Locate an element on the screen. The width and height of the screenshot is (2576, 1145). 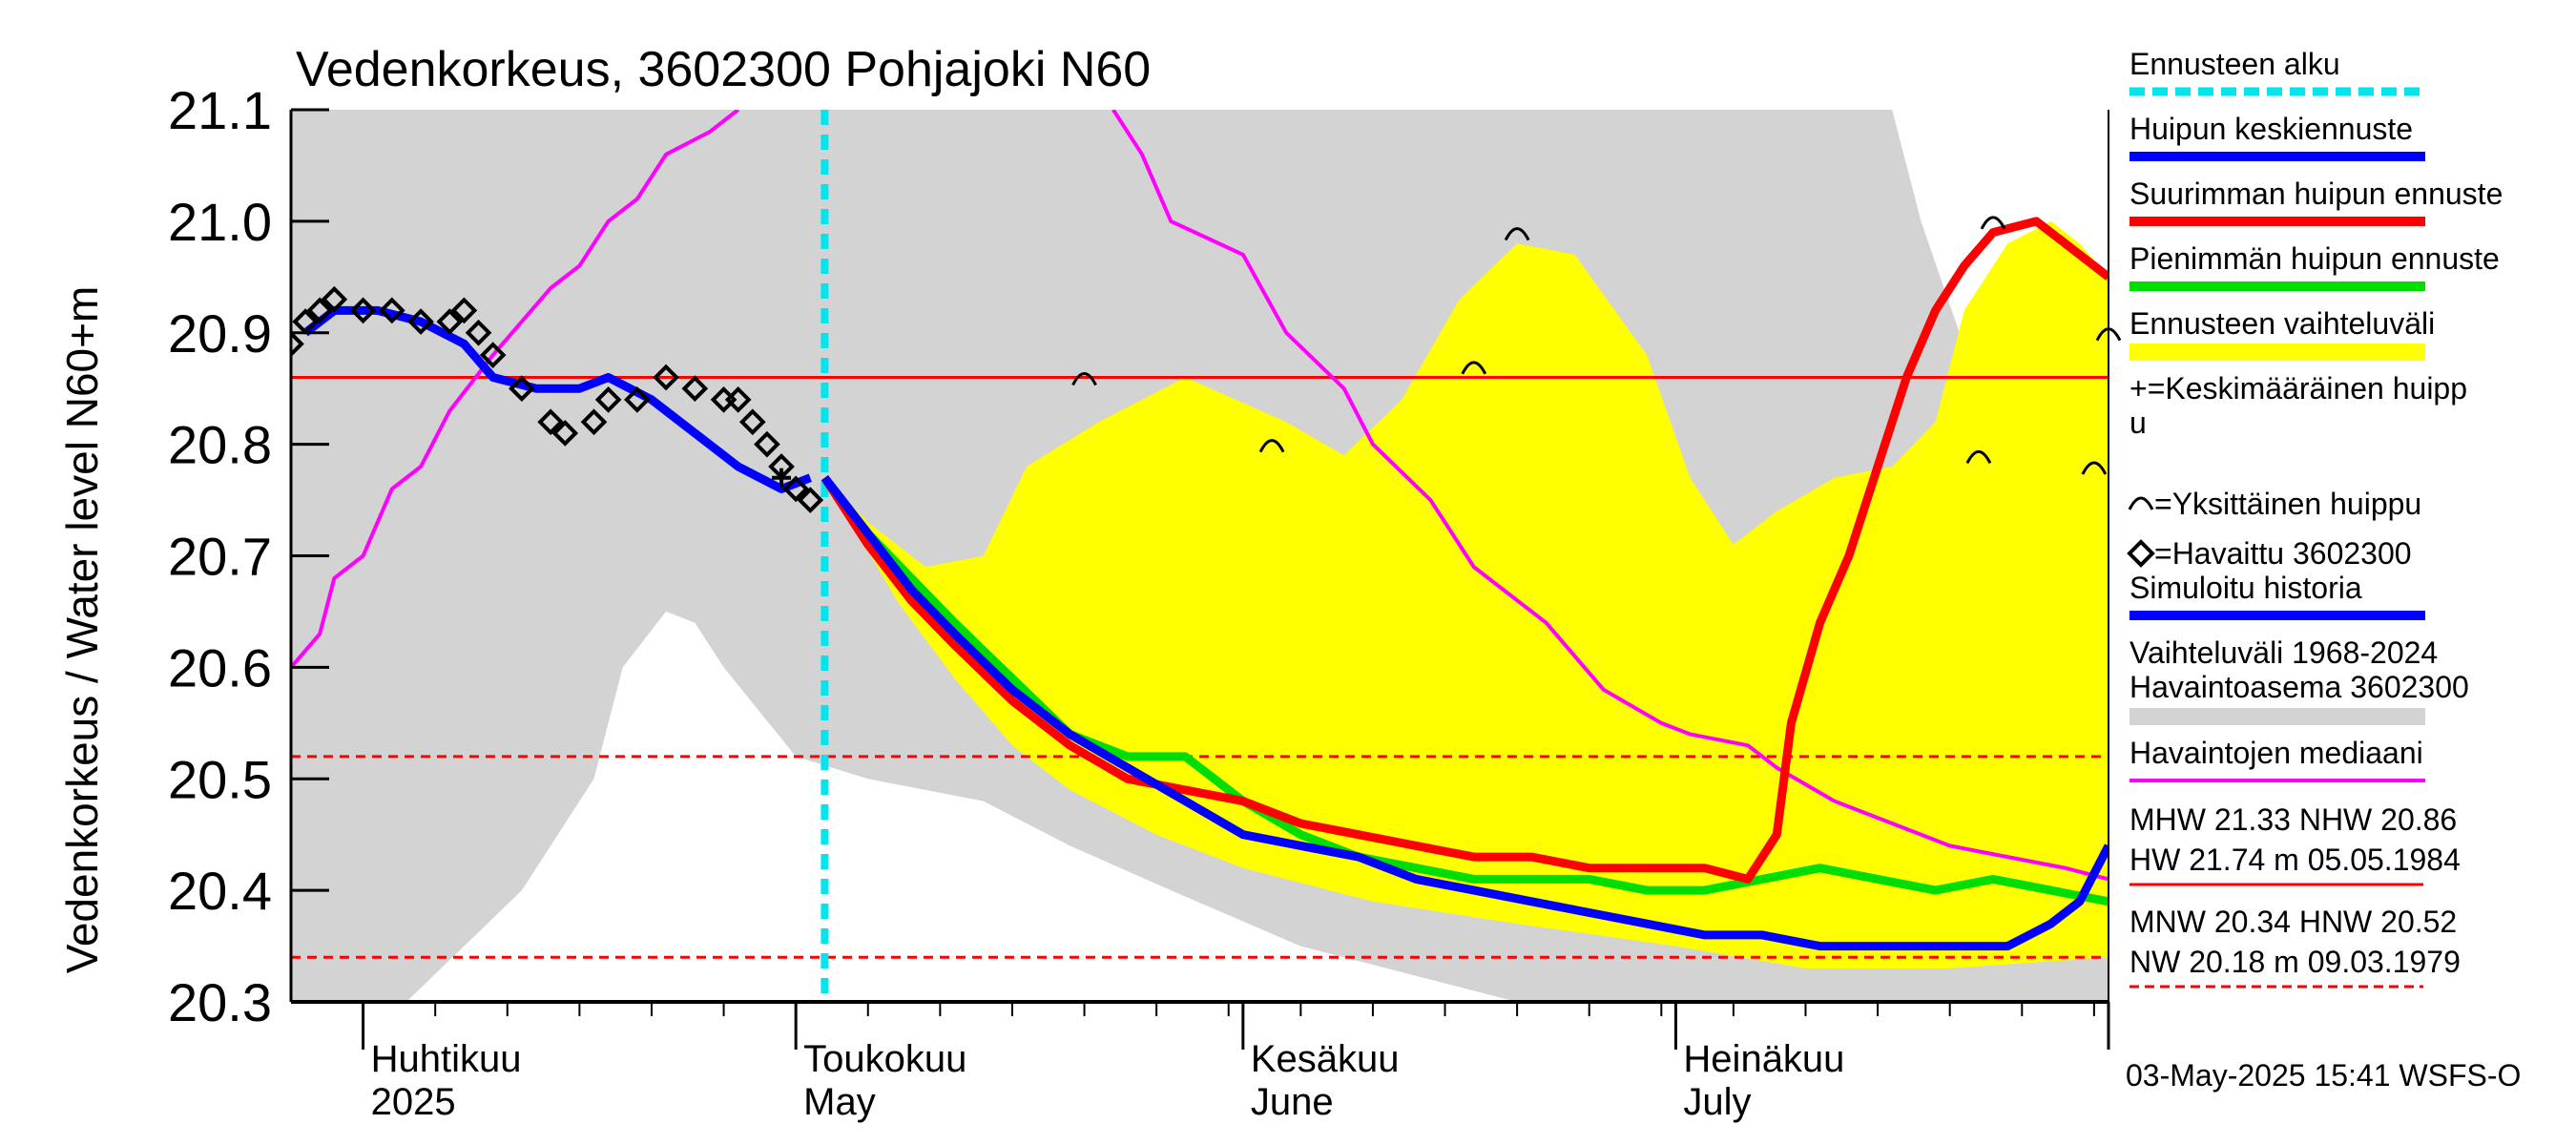
legend-item-6-symbol is located at coordinates (2141, 503).